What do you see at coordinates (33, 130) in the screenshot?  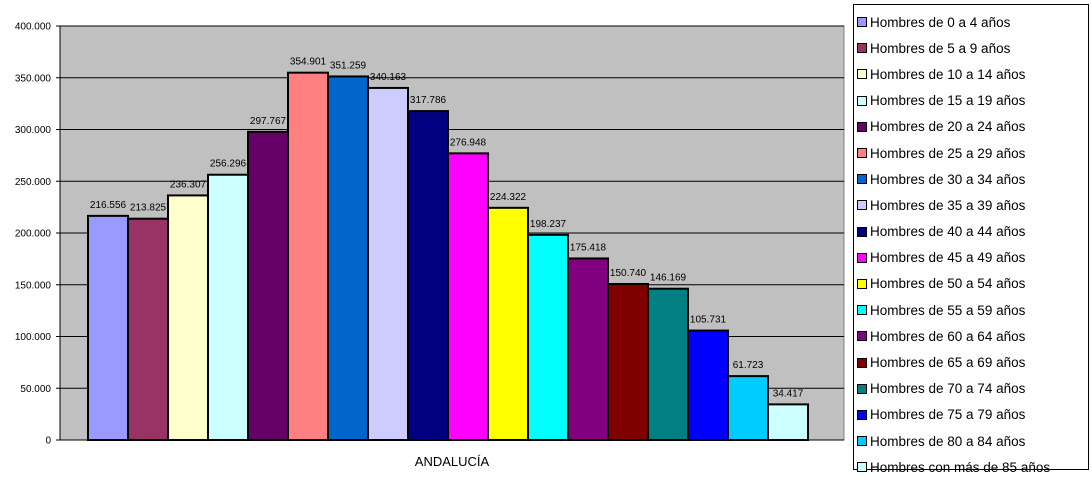 I see `y-tick-label: 300.000` at bounding box center [33, 130].